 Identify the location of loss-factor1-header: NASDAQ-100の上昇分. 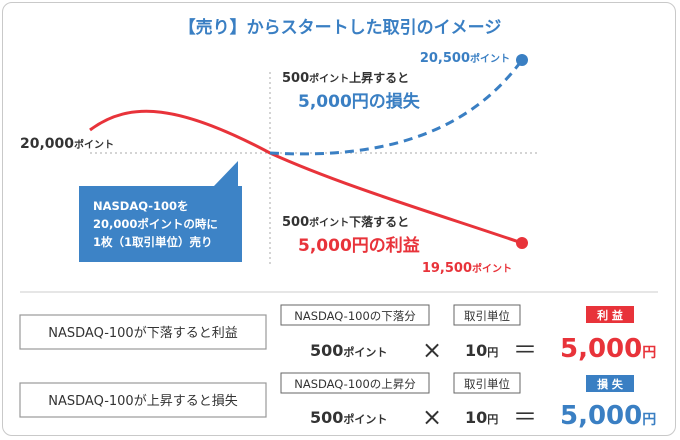
(355, 384).